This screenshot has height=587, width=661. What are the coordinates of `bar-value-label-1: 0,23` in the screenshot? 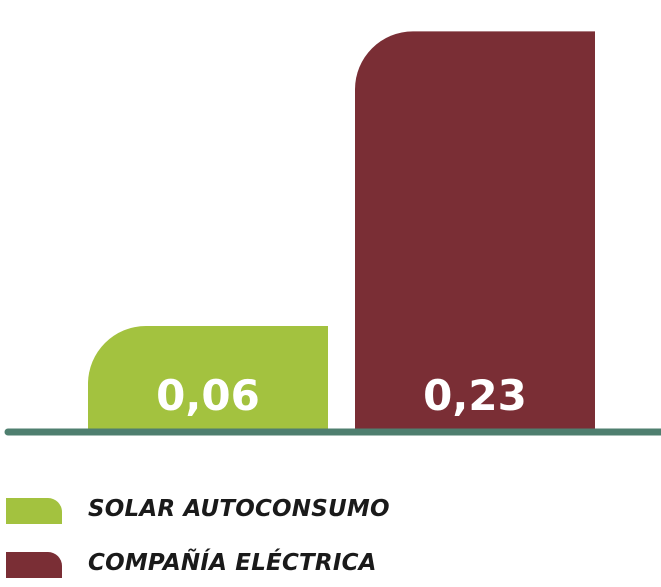 It's located at (475, 395).